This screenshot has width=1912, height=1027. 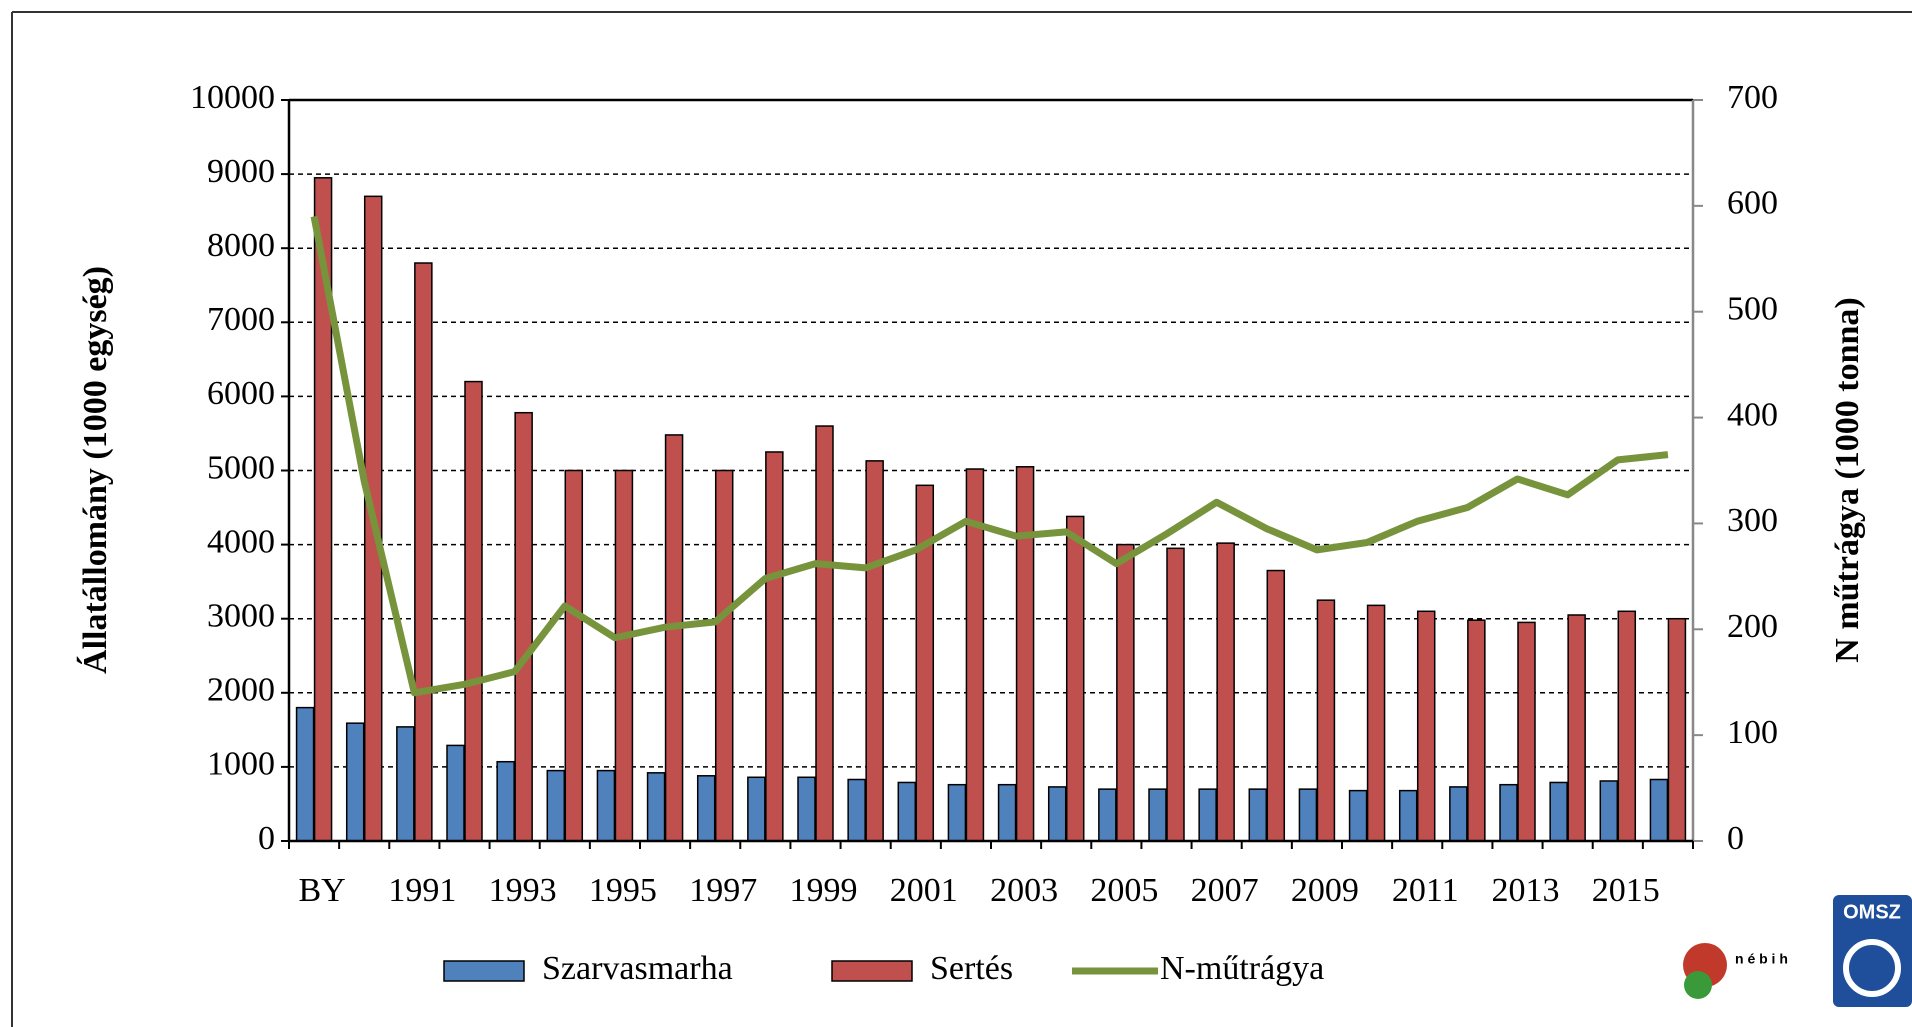 What do you see at coordinates (924, 890) in the screenshot?
I see `x-tick-label: 2001` at bounding box center [924, 890].